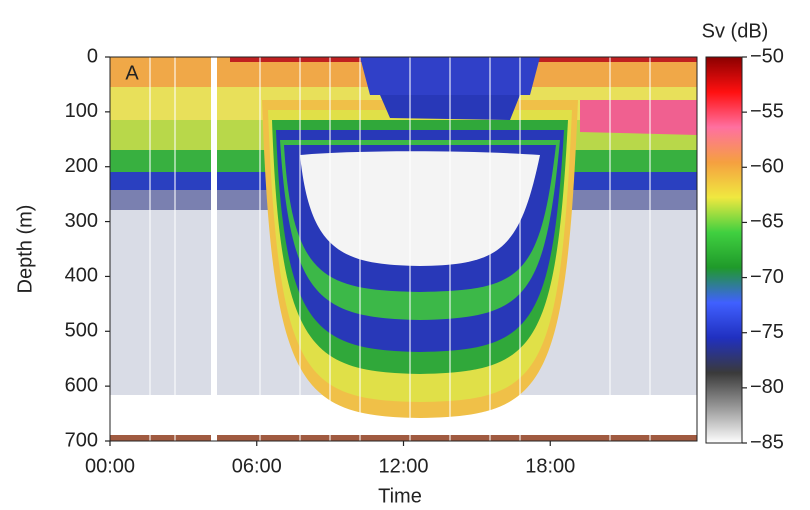 The image size is (810, 510). I want to click on y-tick-label: 100, so click(81, 111).